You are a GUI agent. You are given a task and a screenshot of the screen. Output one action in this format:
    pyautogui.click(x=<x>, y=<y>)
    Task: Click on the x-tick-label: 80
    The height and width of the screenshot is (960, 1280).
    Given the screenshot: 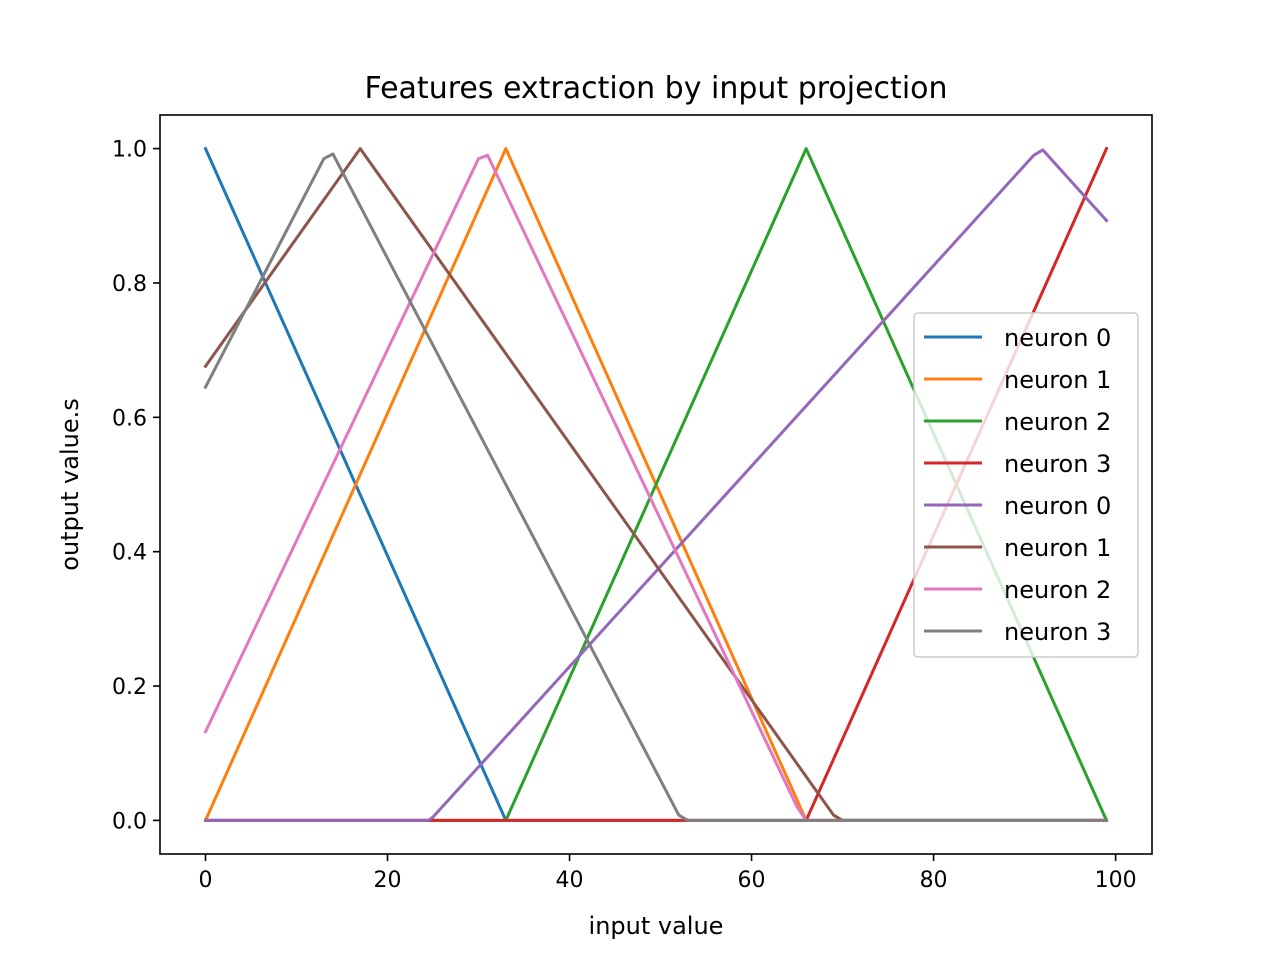 What is the action you would take?
    pyautogui.click(x=934, y=880)
    